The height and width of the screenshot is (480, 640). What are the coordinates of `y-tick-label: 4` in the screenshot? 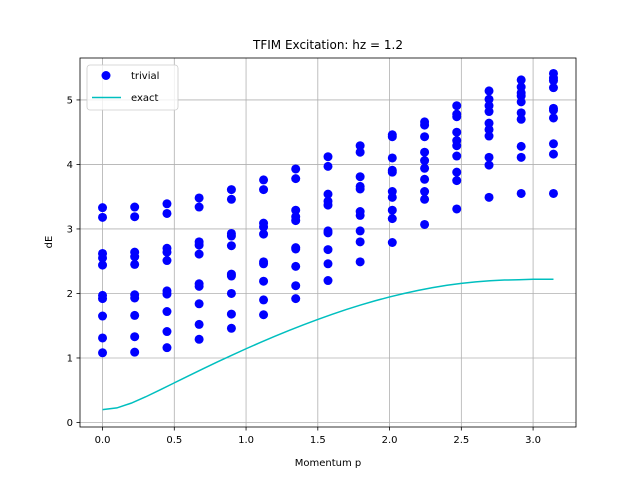 It's located at (70, 165).